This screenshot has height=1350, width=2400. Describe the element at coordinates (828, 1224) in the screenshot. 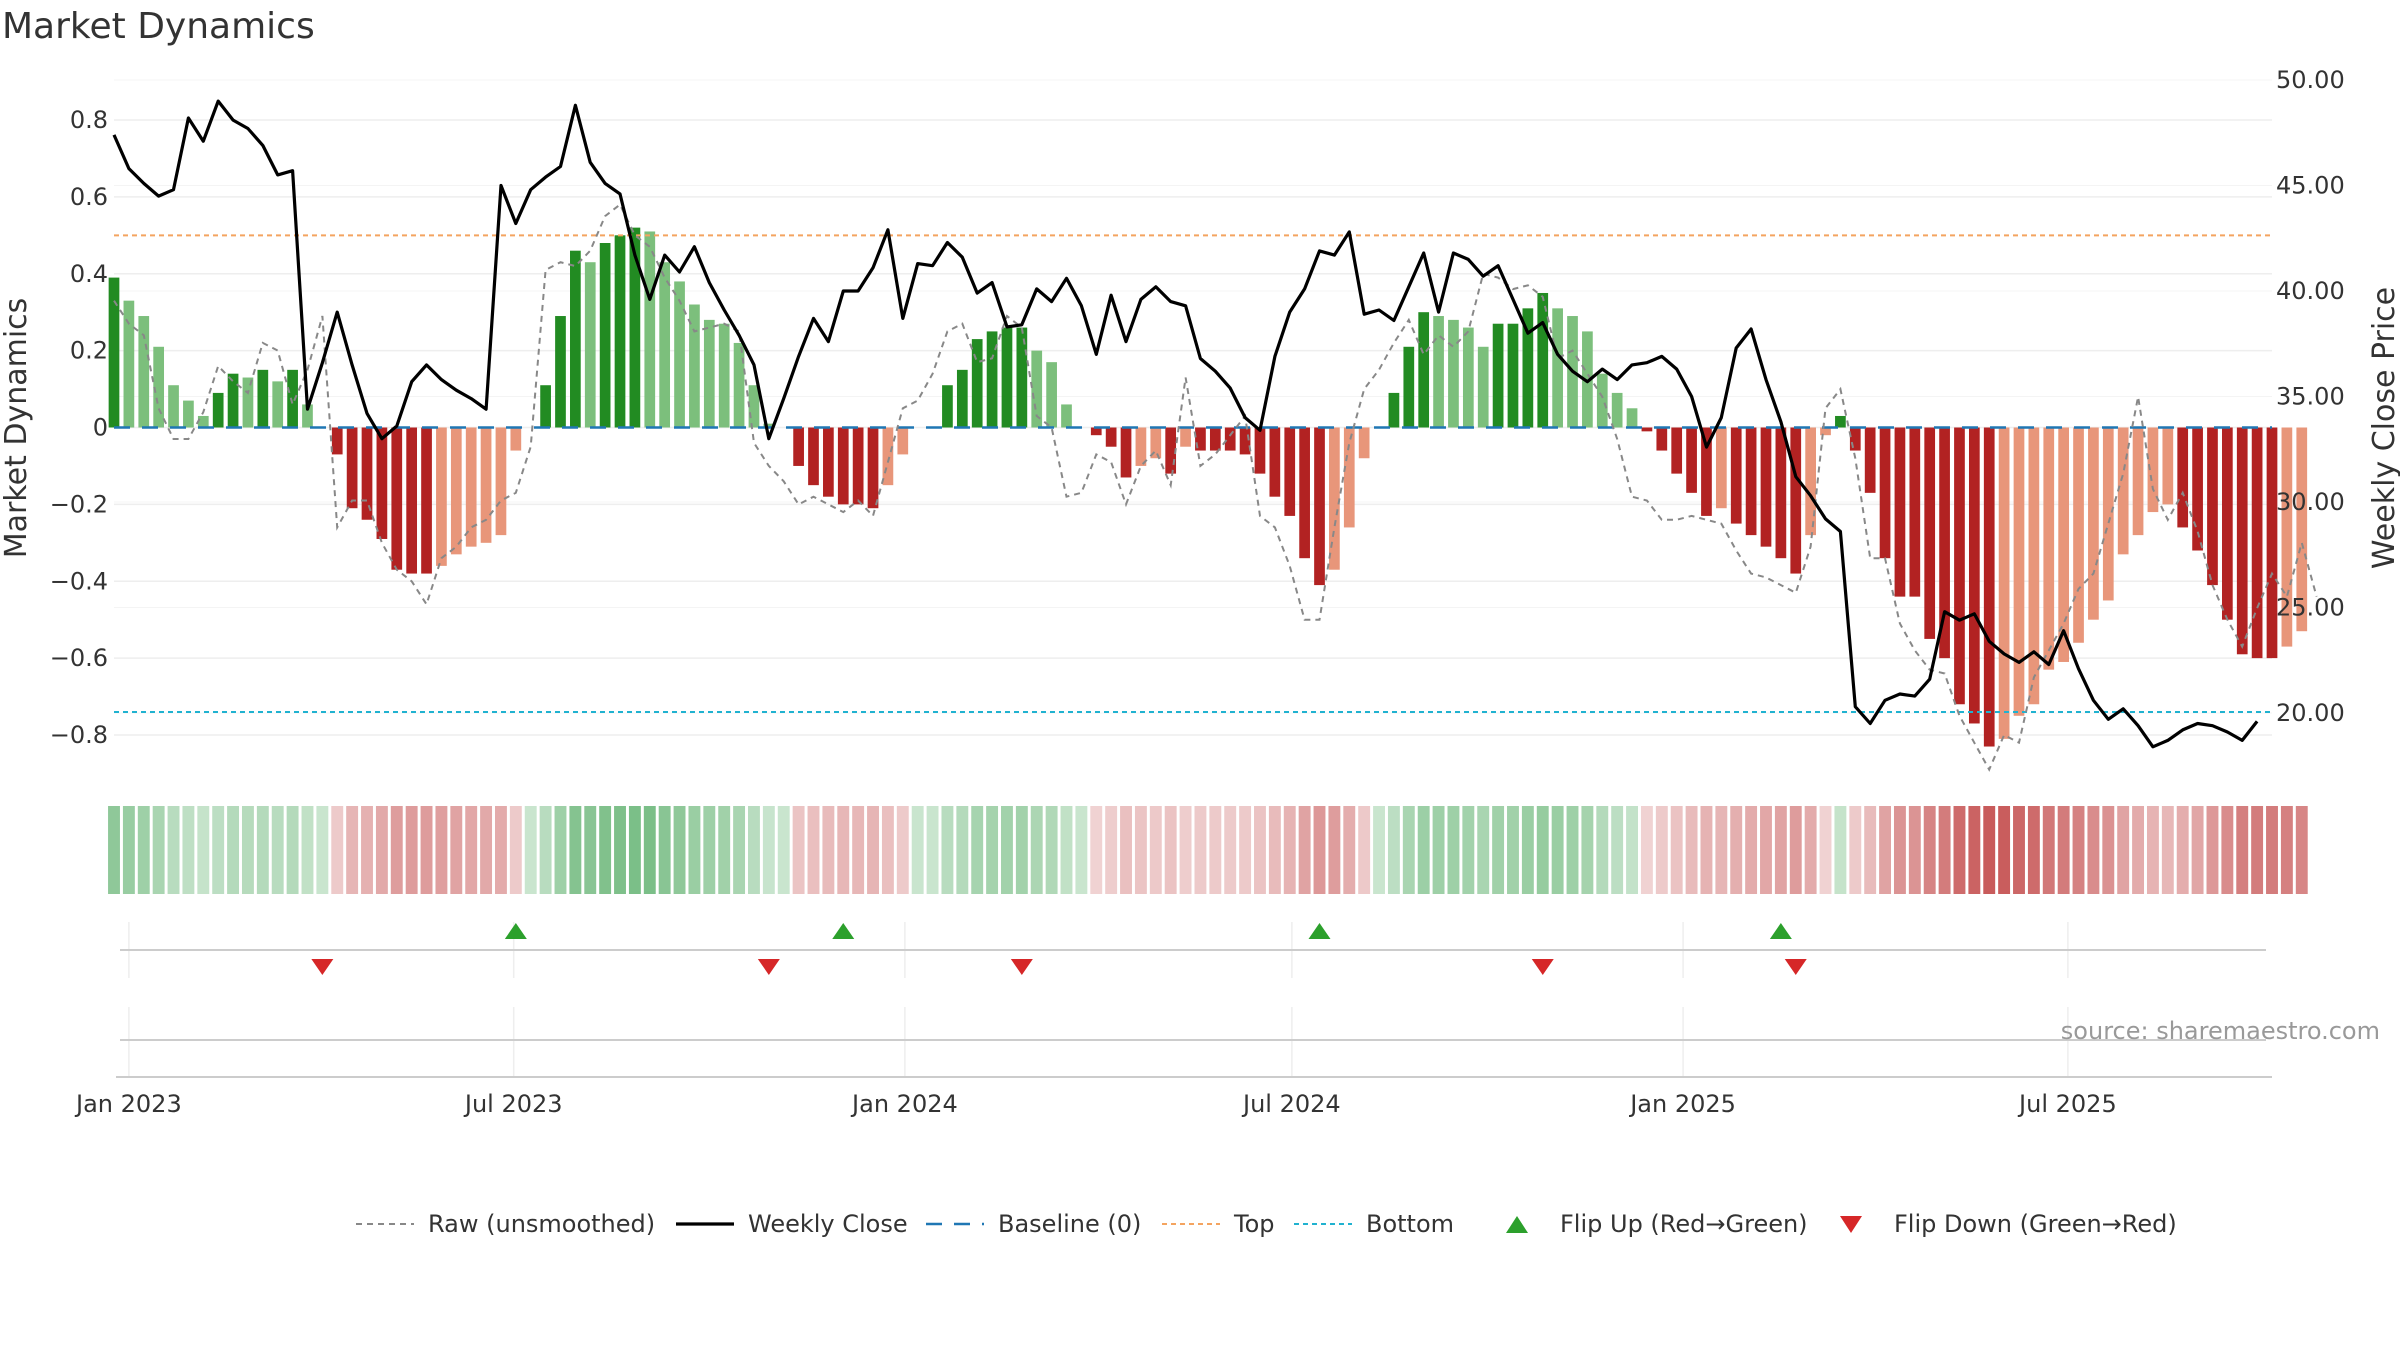

I see `legend-label: Weekly Close` at that location.